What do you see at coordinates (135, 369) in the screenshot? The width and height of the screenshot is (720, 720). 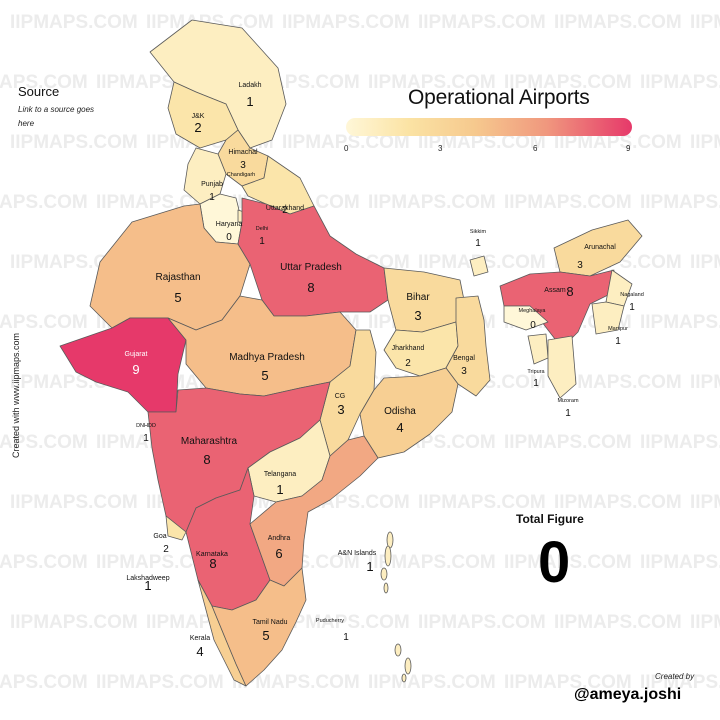 I see `state-value-gujarat: 9` at bounding box center [135, 369].